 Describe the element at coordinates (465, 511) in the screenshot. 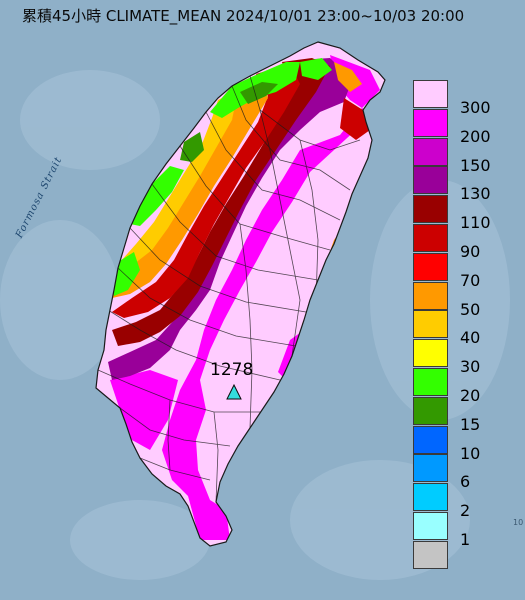

I see `legend-label: 2` at that location.